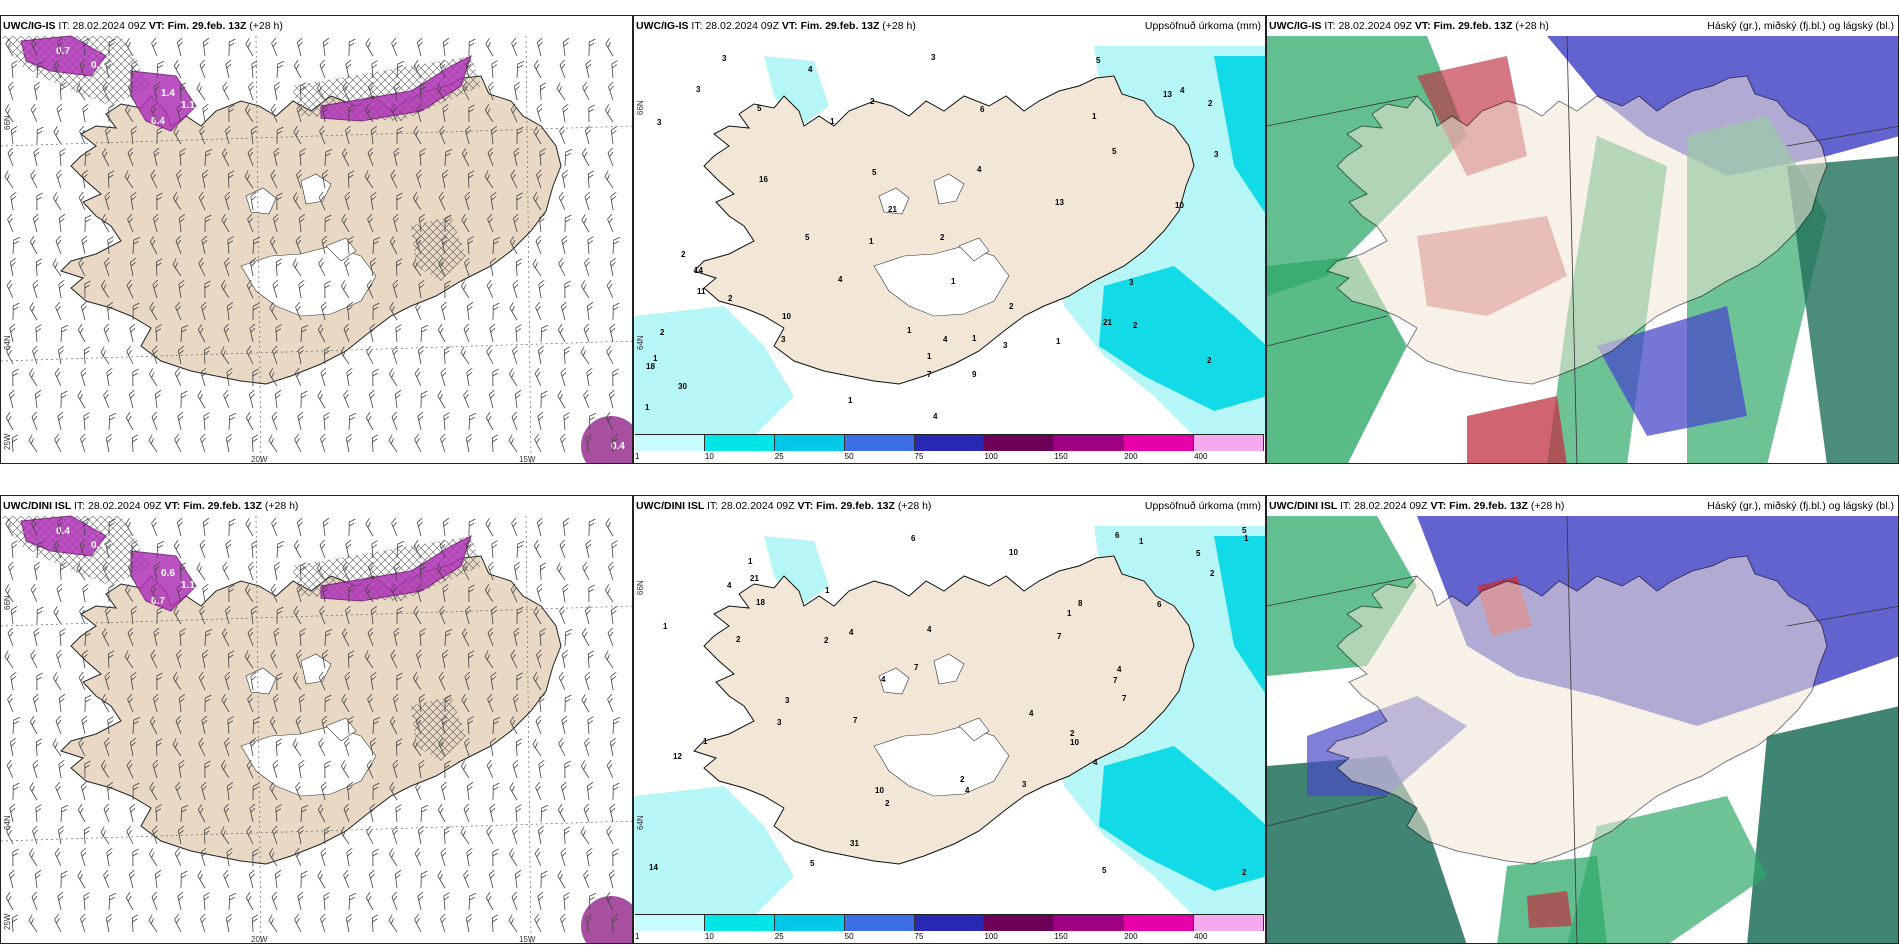 The height and width of the screenshot is (950, 1900). Describe the element at coordinates (1167, 94) in the screenshot. I see `precip-amount-label: 13` at that location.